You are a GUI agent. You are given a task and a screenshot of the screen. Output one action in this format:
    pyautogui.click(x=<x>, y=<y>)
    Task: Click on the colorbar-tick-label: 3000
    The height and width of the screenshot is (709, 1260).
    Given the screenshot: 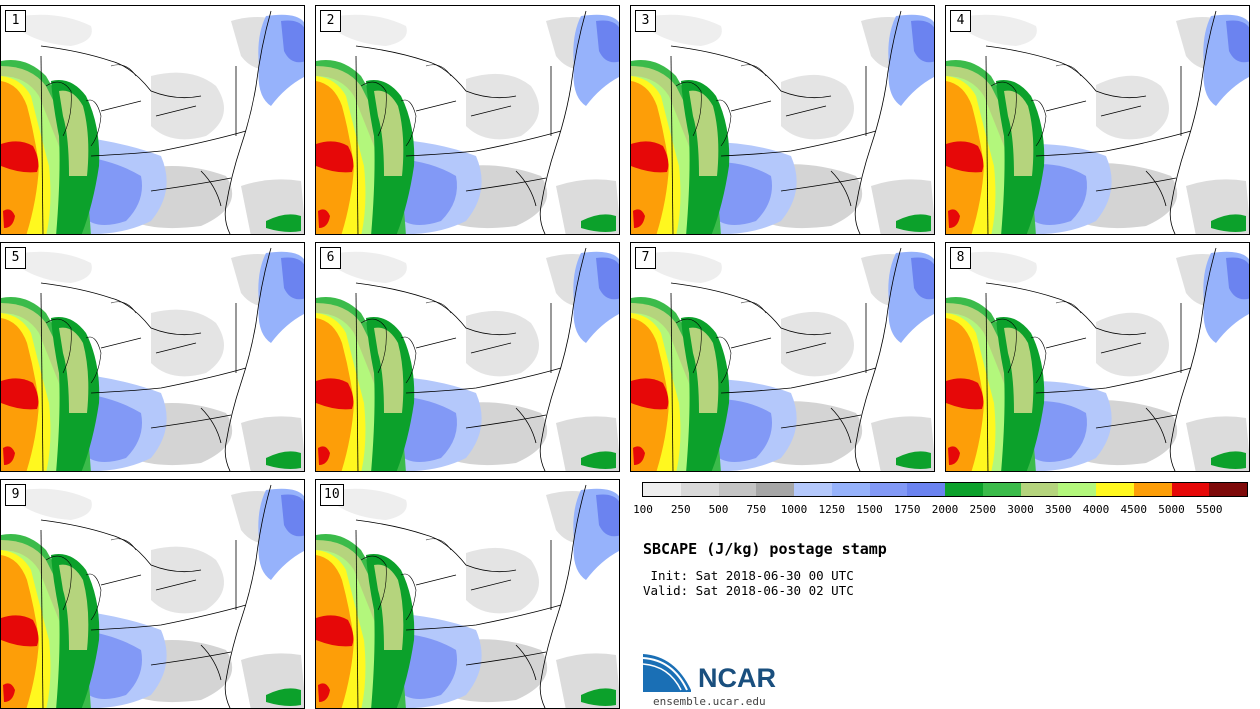 What is the action you would take?
    pyautogui.click(x=1020, y=509)
    